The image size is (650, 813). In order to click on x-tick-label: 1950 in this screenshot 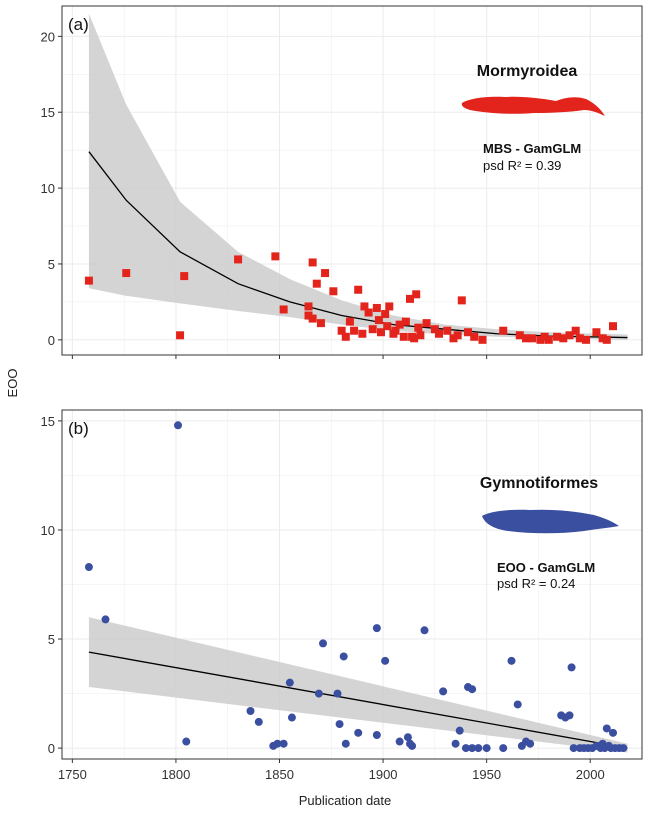, I will do `click(486, 774)`.